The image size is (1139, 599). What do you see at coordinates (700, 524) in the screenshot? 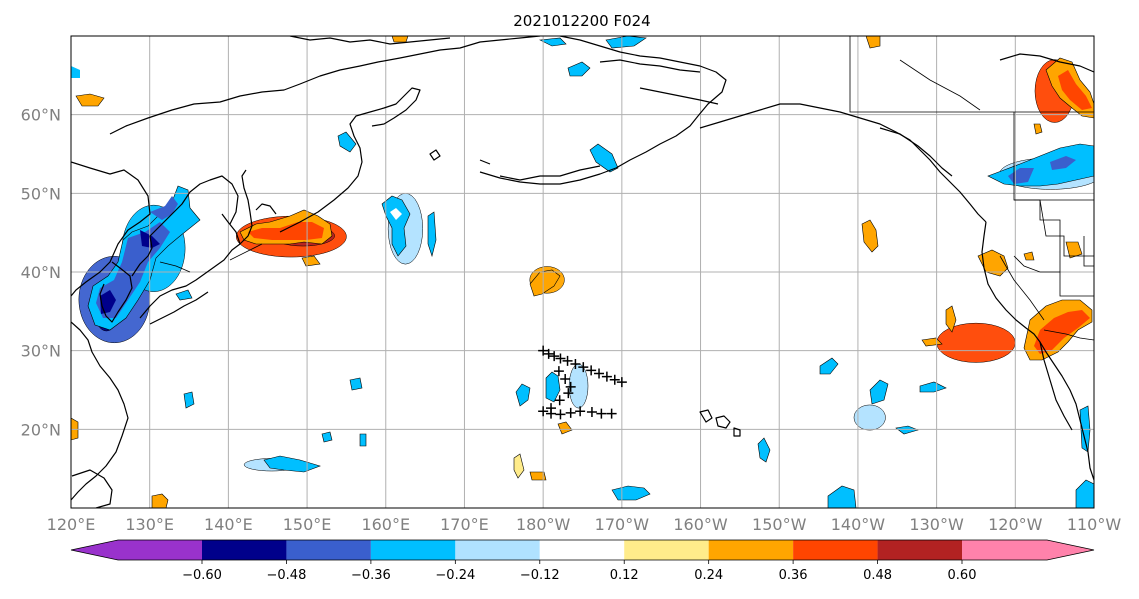
I see `lon-tick-label: 160°W` at bounding box center [700, 524].